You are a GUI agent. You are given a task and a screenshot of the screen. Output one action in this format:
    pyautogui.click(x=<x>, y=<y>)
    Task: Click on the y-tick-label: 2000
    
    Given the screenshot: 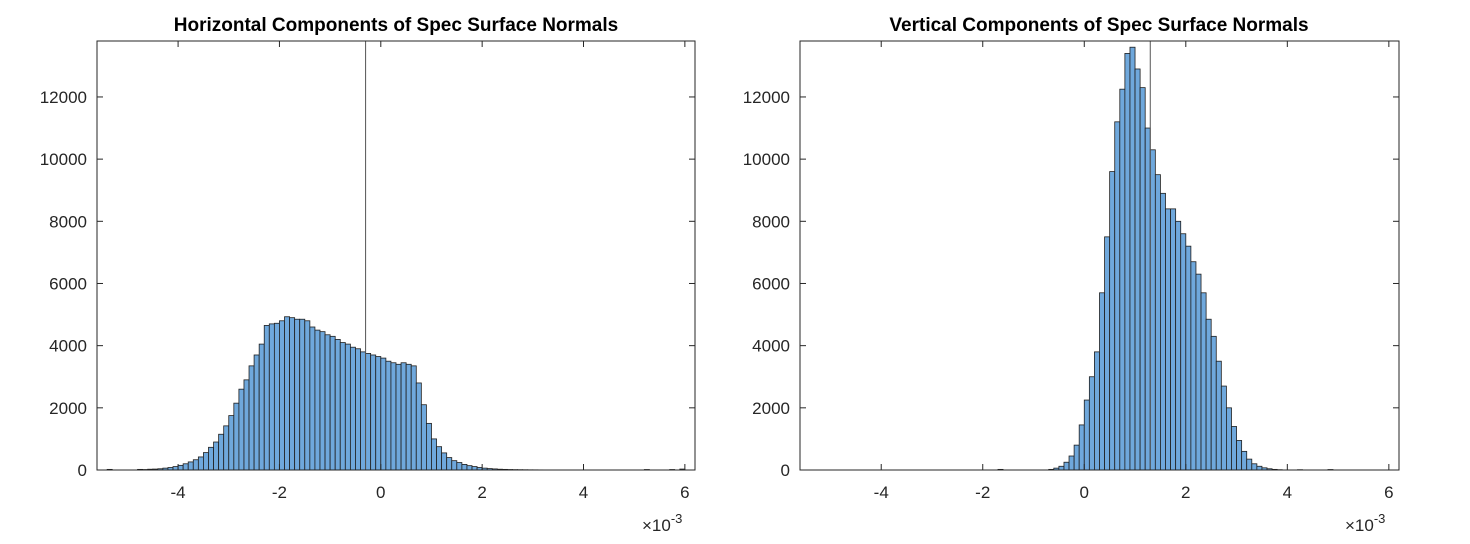 What is the action you would take?
    pyautogui.click(x=68, y=408)
    